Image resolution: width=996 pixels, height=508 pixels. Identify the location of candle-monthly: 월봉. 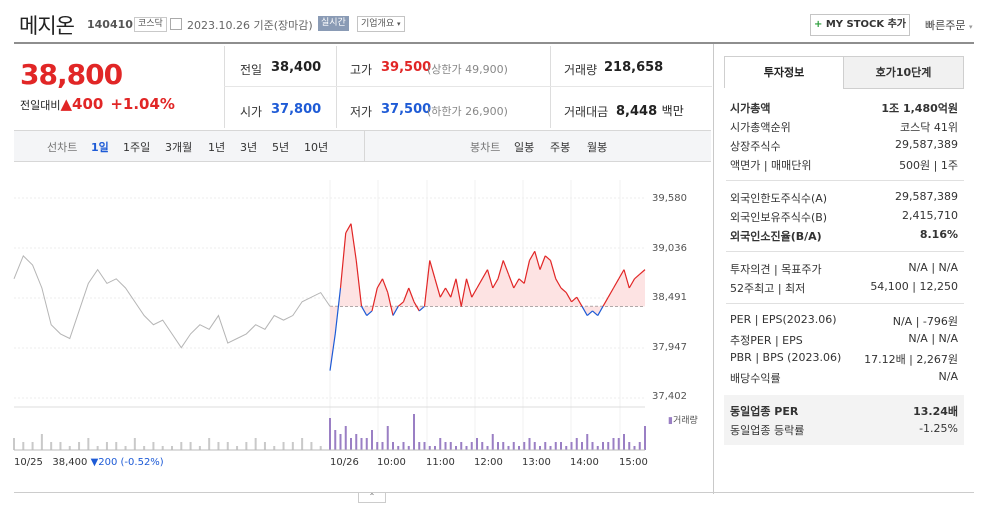
(597, 147).